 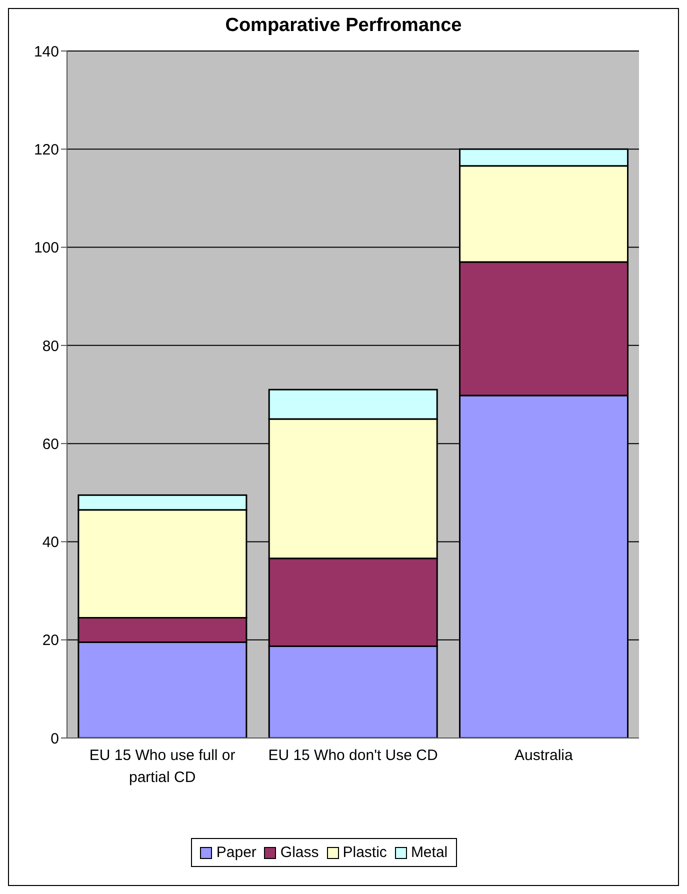 I want to click on y-tick-label: 40, so click(x=50, y=543).